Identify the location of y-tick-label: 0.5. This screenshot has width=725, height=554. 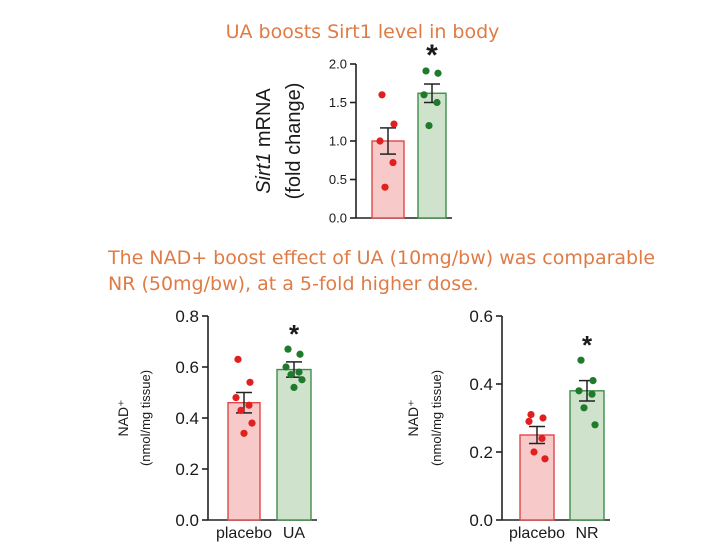
(338, 179).